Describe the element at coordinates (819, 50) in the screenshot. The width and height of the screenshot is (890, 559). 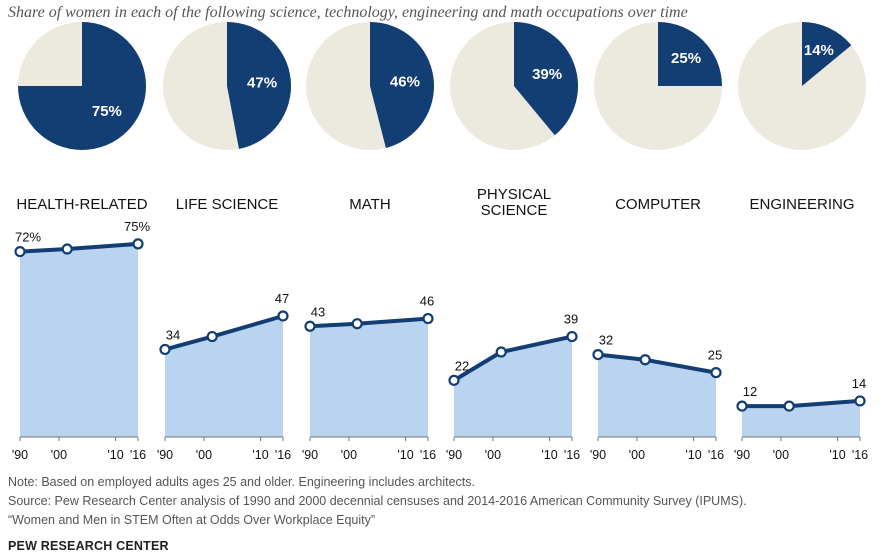
I see `pie-value-label: 14%` at that location.